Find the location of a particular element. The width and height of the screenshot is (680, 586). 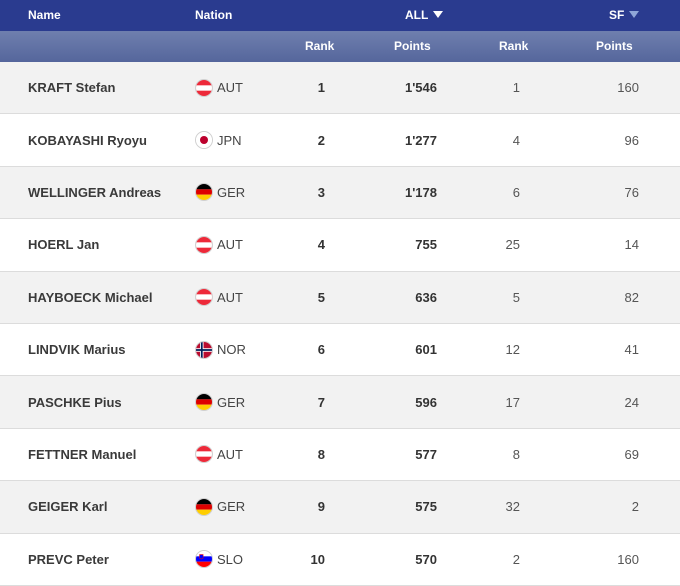

rank-all: 10 is located at coordinates (317, 559).